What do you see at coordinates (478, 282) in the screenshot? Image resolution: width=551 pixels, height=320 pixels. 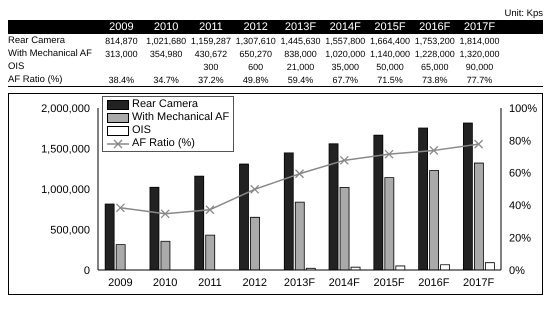 I see `x-tick-label: 2017F` at bounding box center [478, 282].